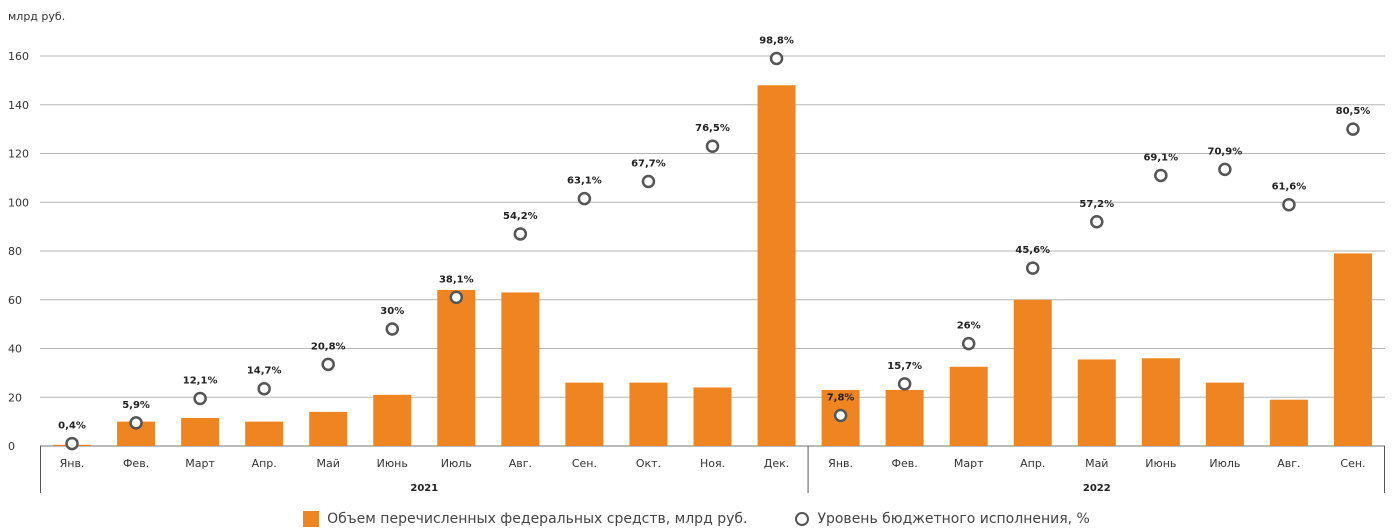 The height and width of the screenshot is (530, 1393). Describe the element at coordinates (1225, 151) in the screenshot. I see `percentage-label: 70,9%` at that location.